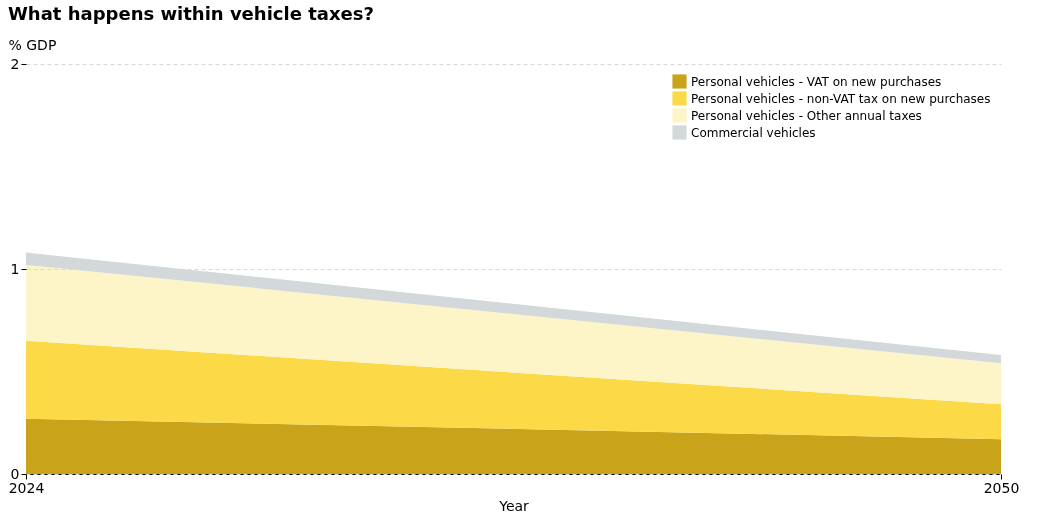 Image resolution: width=1045 pixels, height=516 pixels. Describe the element at coordinates (15, 268) in the screenshot. I see `y-tick-label: 1` at that location.